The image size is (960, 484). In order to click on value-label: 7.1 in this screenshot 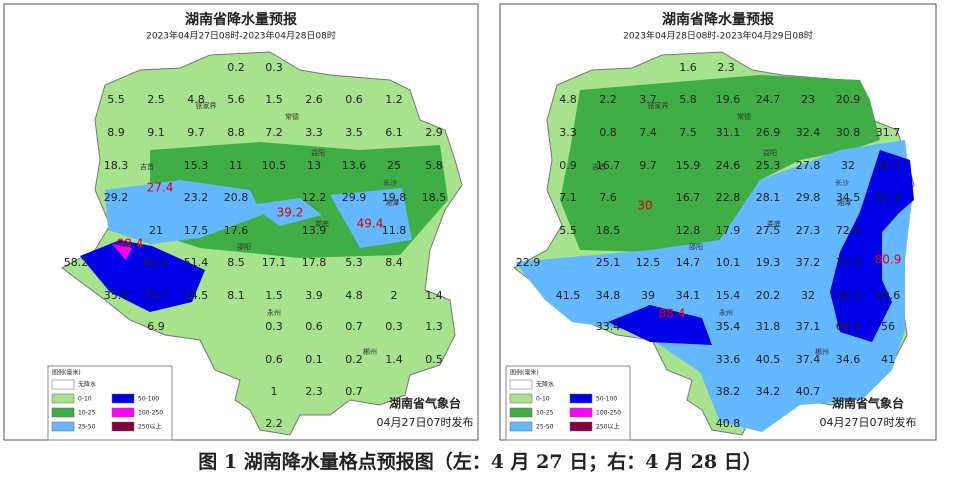, I will do `click(568, 197)`.